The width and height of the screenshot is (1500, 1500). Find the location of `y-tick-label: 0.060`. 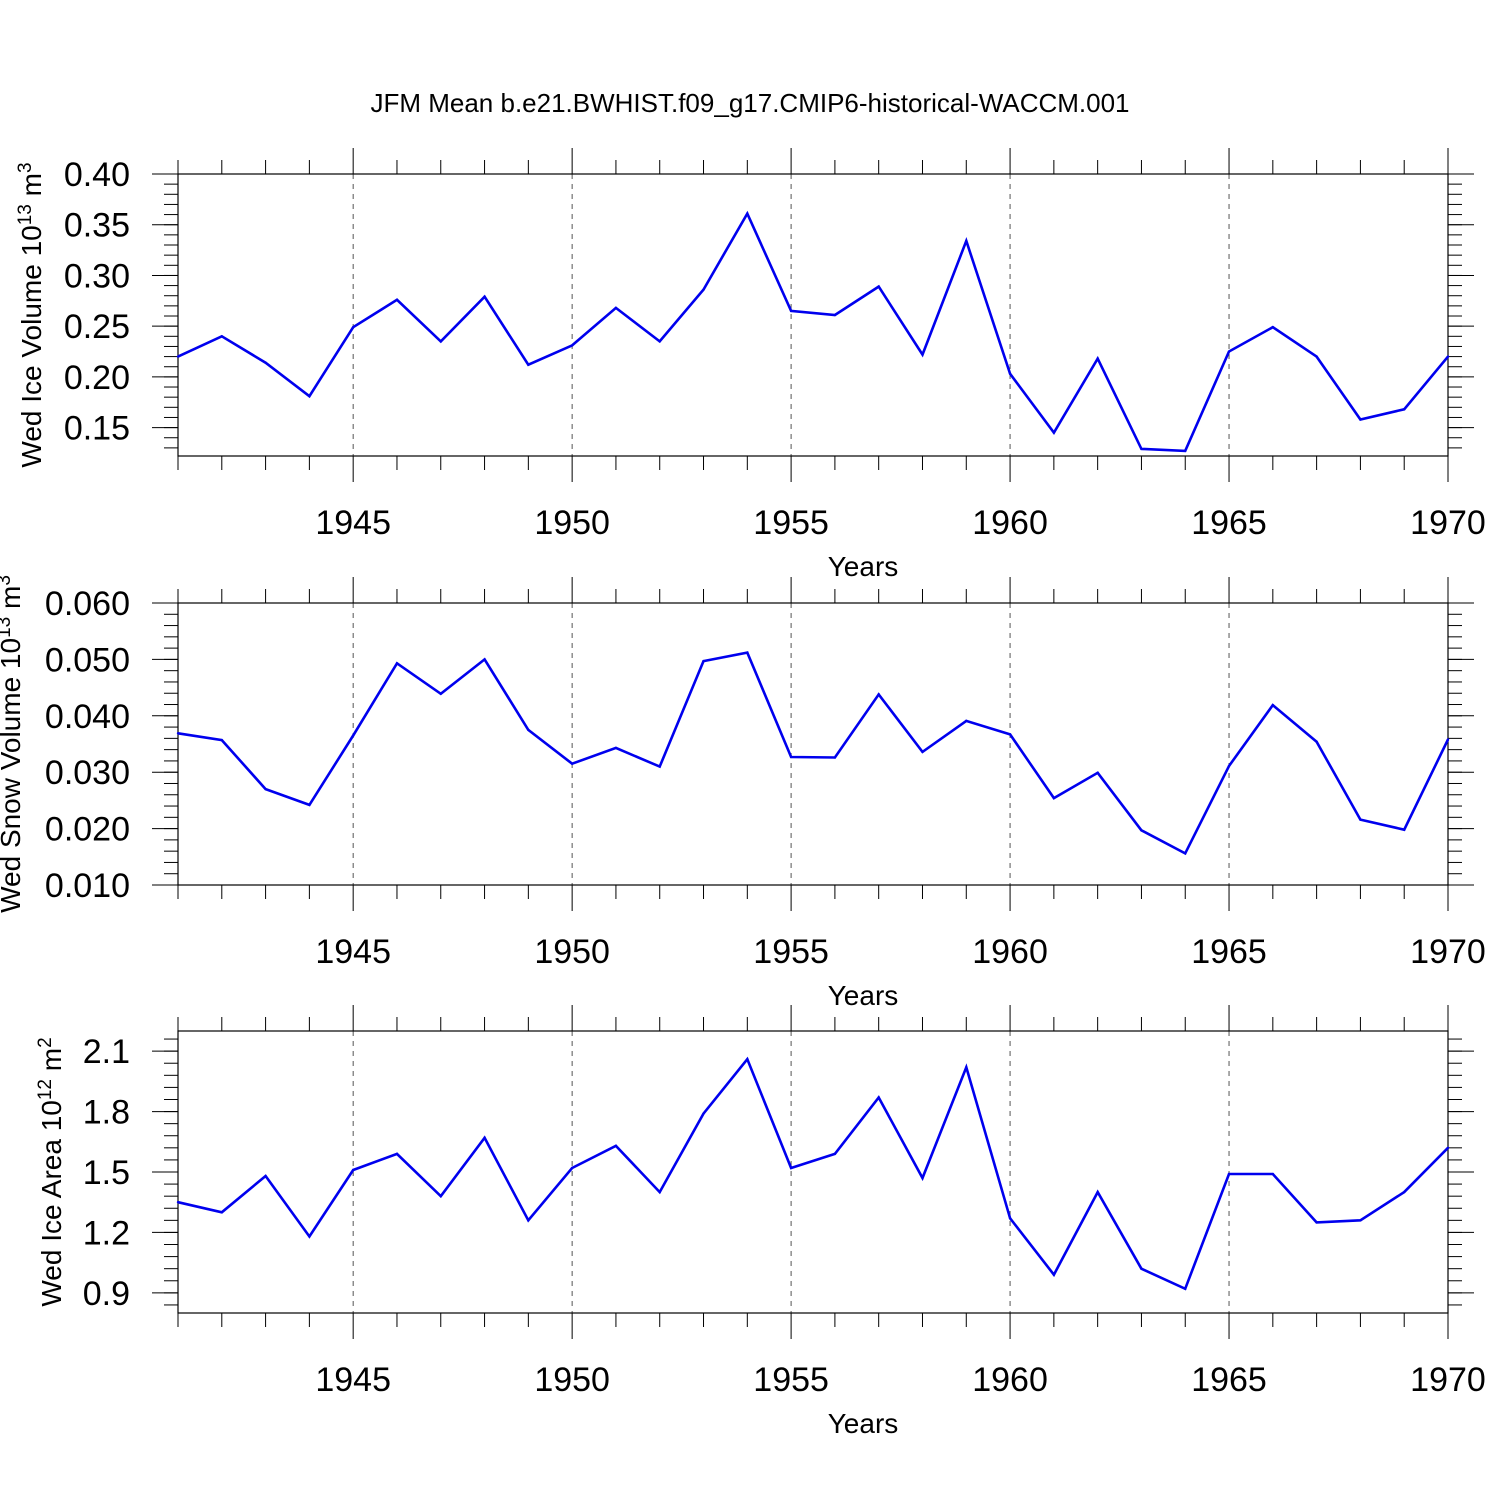

y-tick-label: 0.060 is located at coordinates (87, 604).